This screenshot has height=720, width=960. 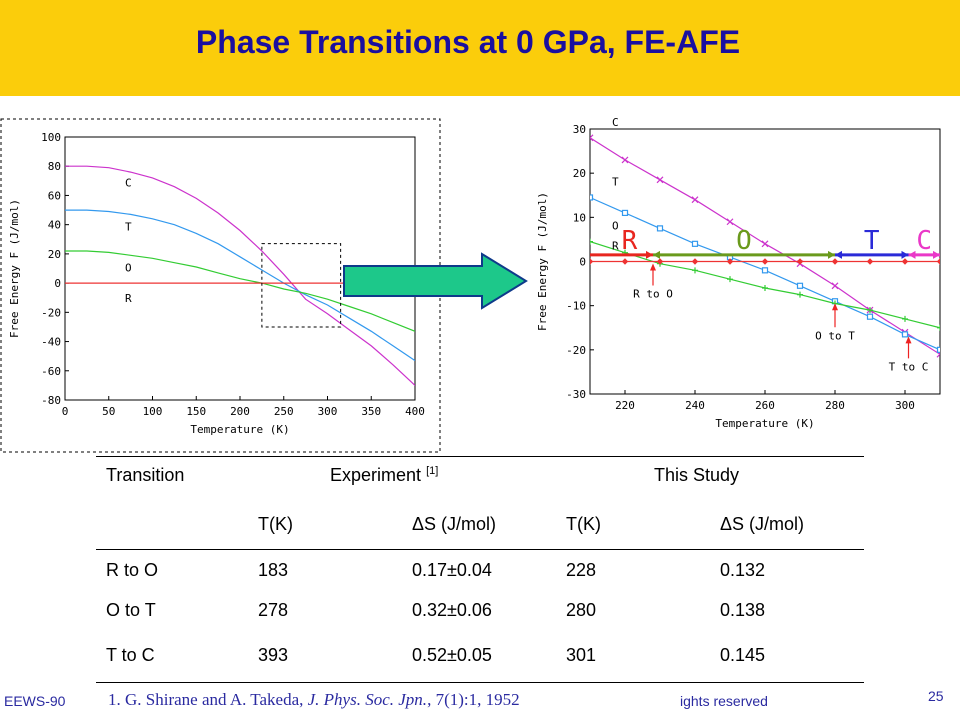 What do you see at coordinates (128, 298) in the screenshot?
I see `left-series-label-R: R` at bounding box center [128, 298].